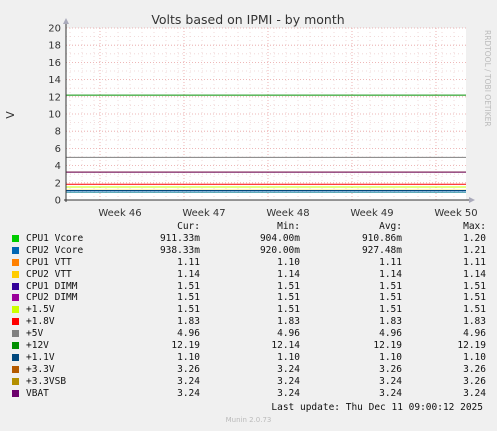  Describe the element at coordinates (387, 346) in the screenshot. I see `legend-avg-value: 12.19` at that location.